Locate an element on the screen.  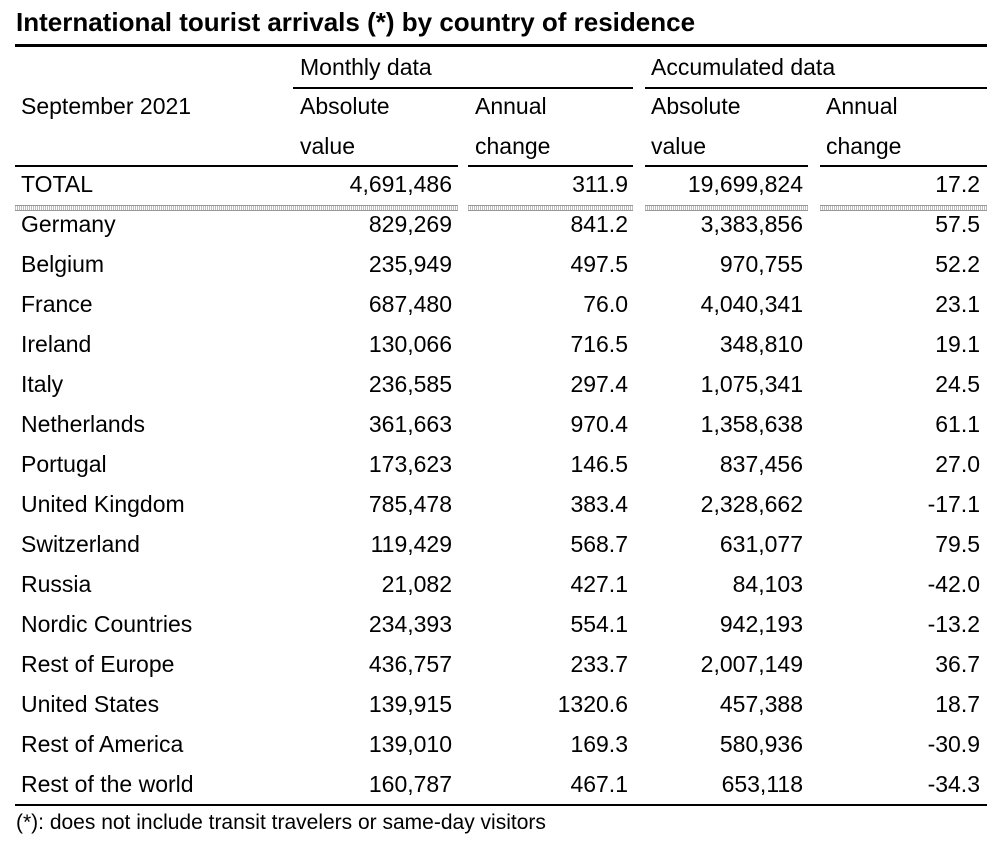
row-cell: 837,456 is located at coordinates (761, 464).